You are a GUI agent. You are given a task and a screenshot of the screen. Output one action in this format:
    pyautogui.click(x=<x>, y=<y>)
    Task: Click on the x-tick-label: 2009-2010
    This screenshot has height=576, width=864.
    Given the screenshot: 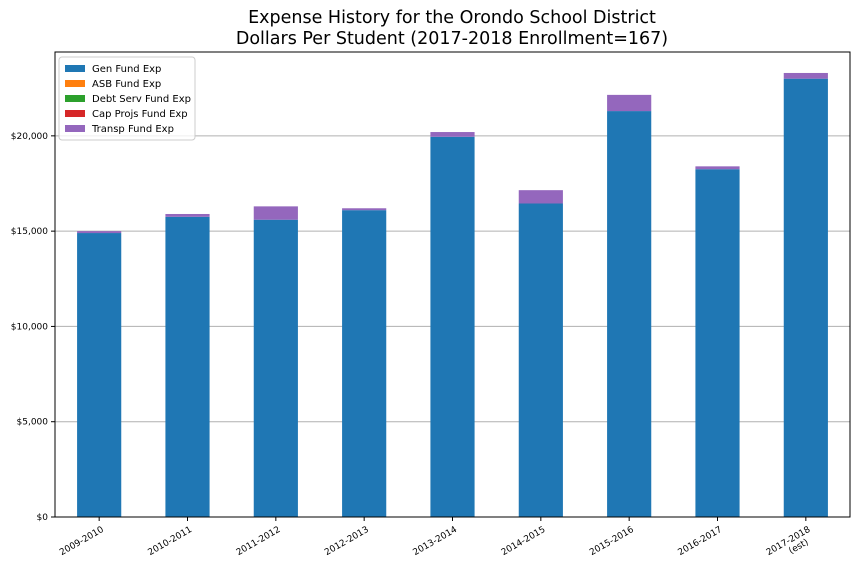 What is the action you would take?
    pyautogui.click(x=82, y=541)
    